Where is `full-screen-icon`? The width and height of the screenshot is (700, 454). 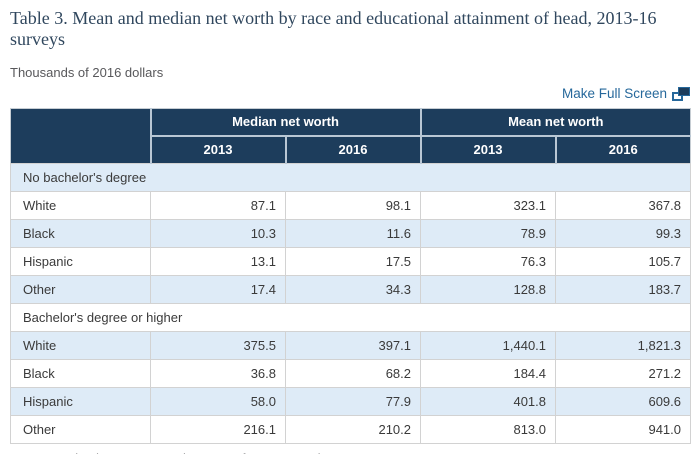 full-screen-icon is located at coordinates (681, 93).